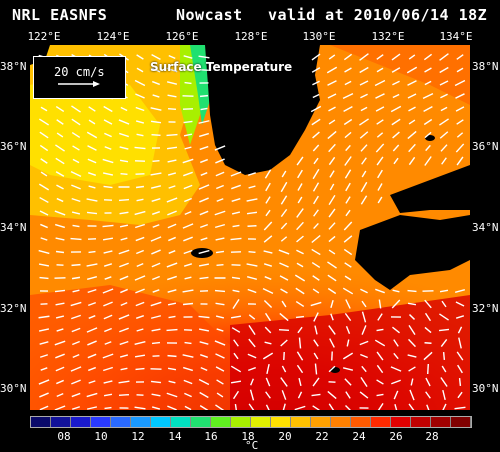  I want to click on lon-label: 132°E, so click(387, 36).